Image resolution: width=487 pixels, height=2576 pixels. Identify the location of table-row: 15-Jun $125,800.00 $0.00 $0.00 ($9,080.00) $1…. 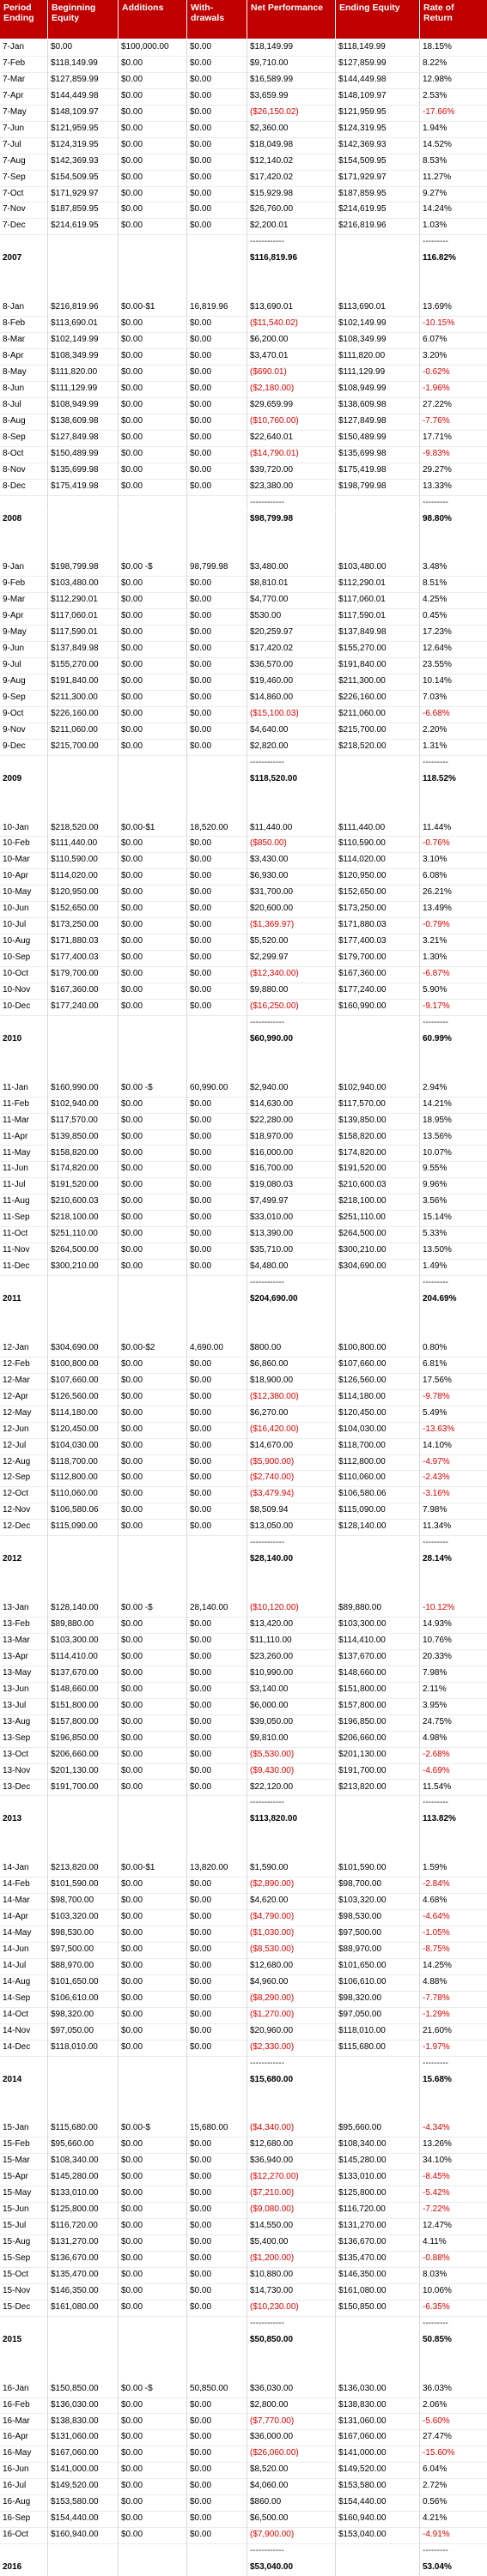
(243, 2211).